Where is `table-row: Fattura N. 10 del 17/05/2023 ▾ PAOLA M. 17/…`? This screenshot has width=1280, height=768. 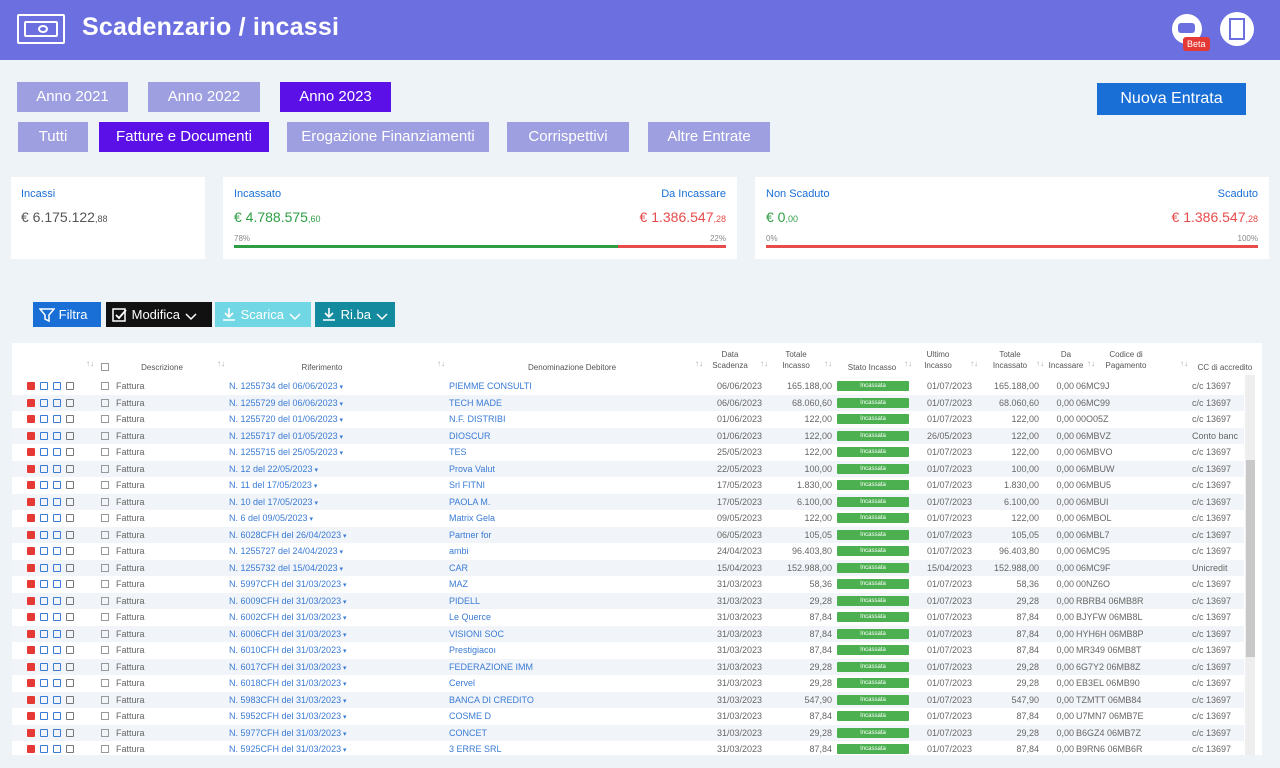
table-row: Fattura N. 10 del 17/05/2023 ▾ PAOLA M. 17/… is located at coordinates (628, 501).